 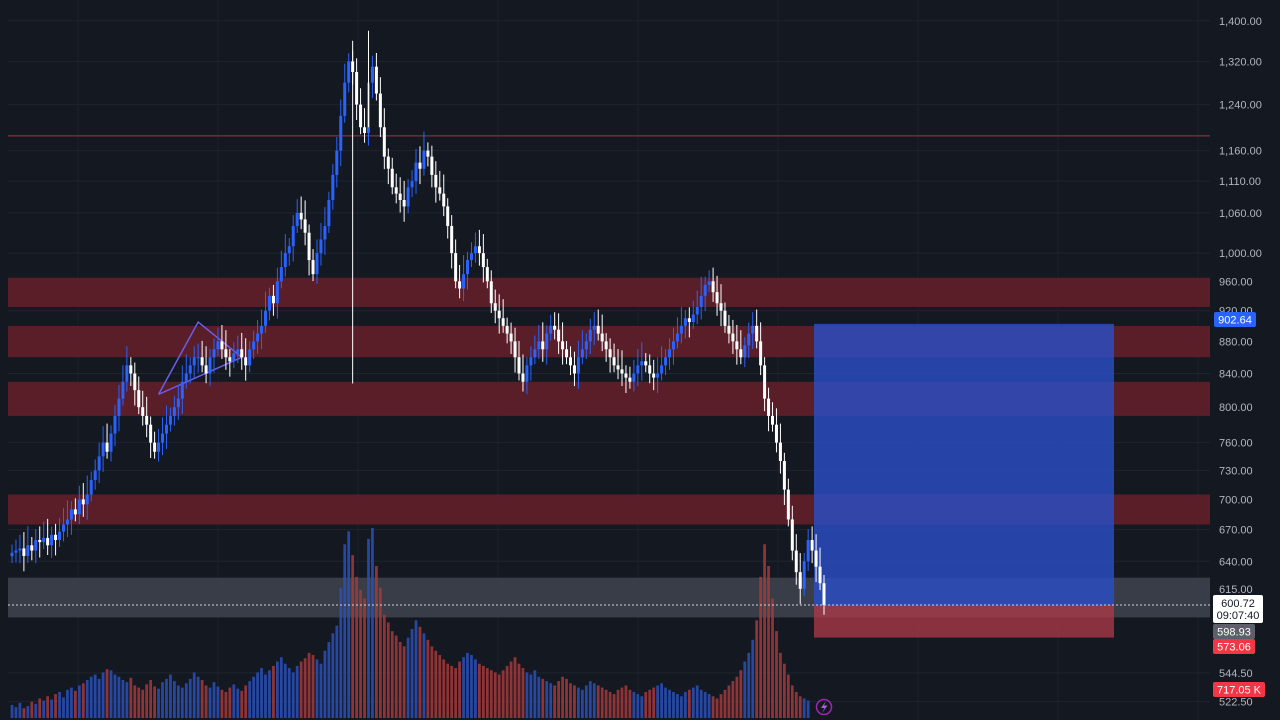 What do you see at coordinates (824, 707) in the screenshot?
I see `lightning-icon` at bounding box center [824, 707].